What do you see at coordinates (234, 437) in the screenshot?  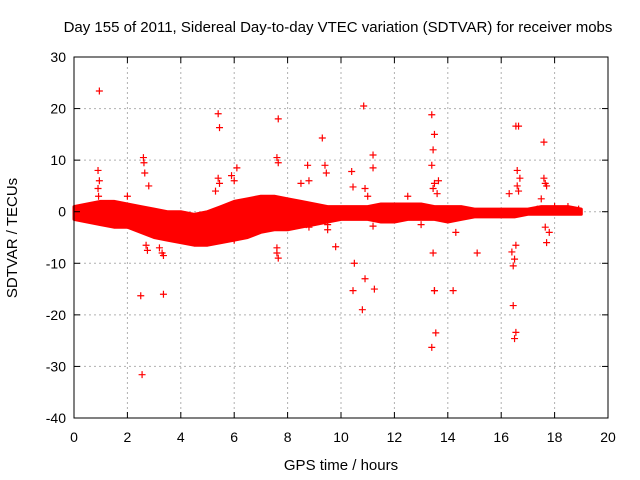 I see `x-tick-label: 6` at bounding box center [234, 437].